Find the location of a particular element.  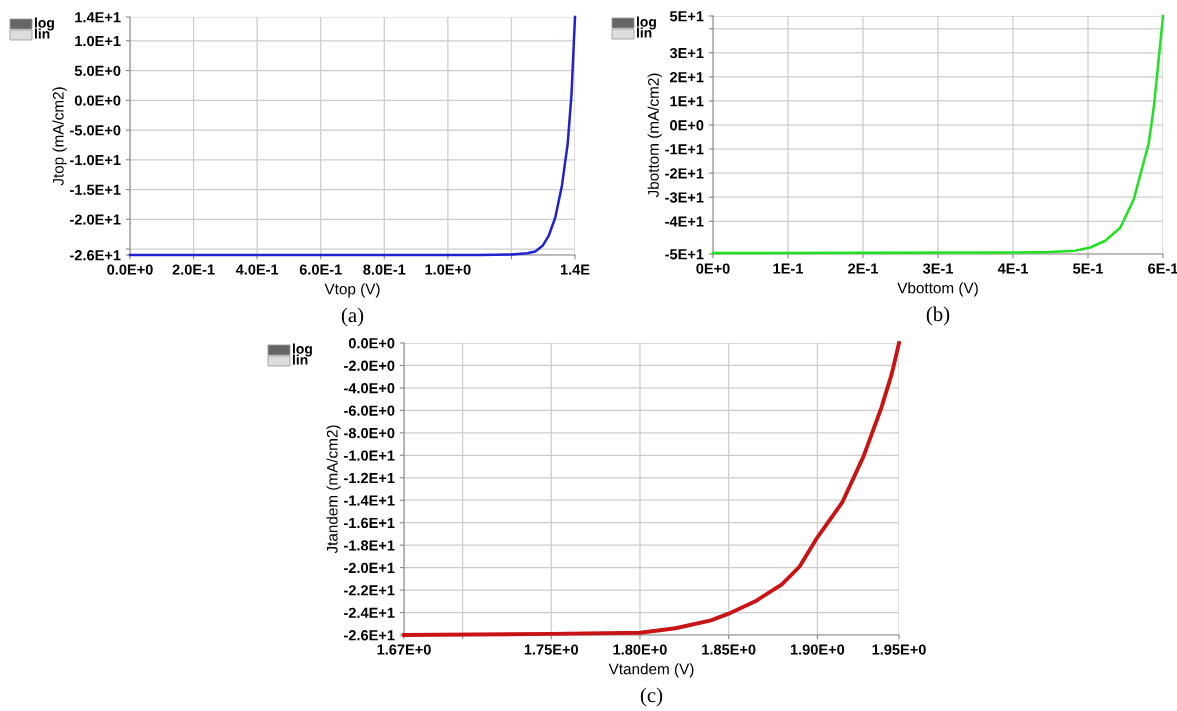

x-tick-label: 1.4E is located at coordinates (575, 269).